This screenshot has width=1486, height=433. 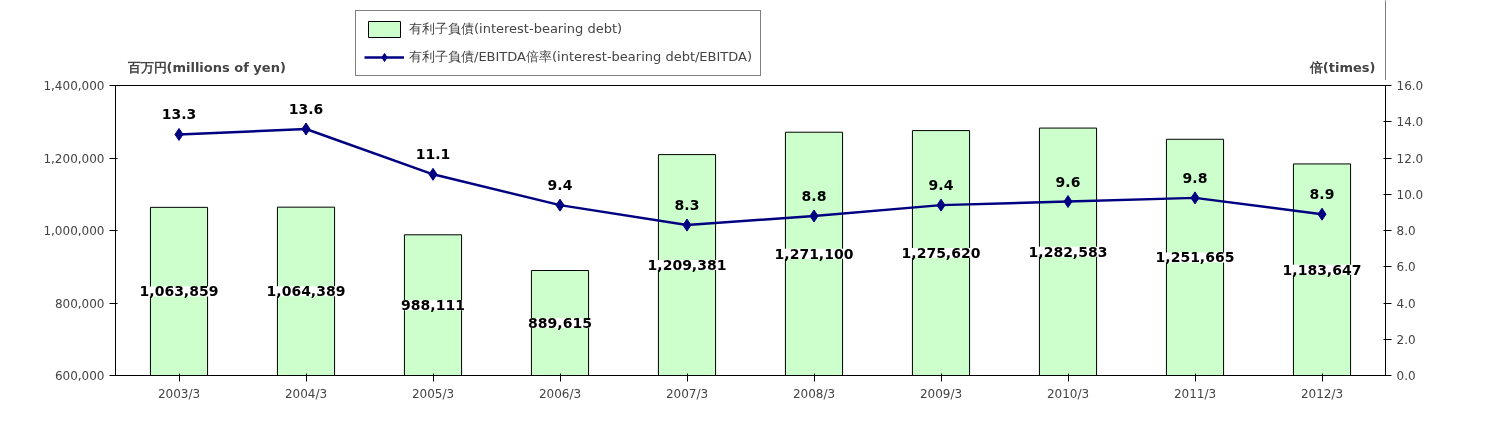 I want to click on x-tick-label: 2005/3, so click(x=433, y=393).